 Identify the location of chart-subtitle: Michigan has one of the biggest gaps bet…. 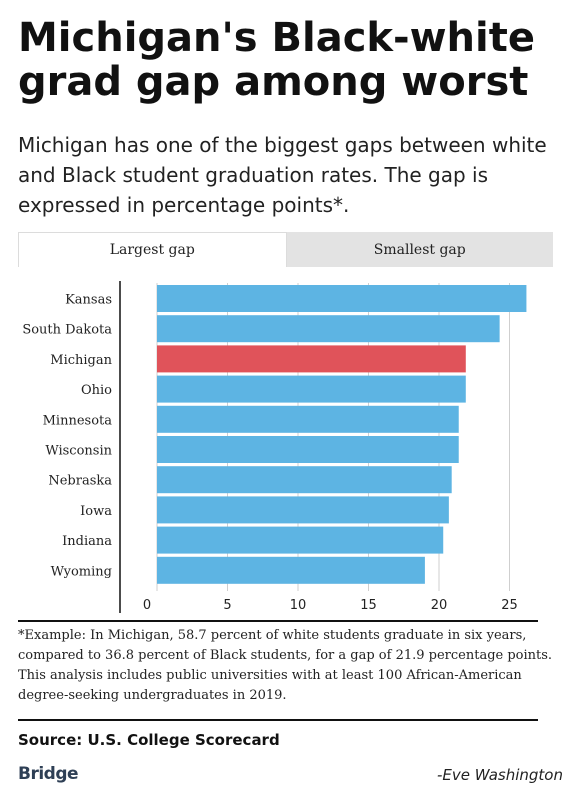
(282, 175).